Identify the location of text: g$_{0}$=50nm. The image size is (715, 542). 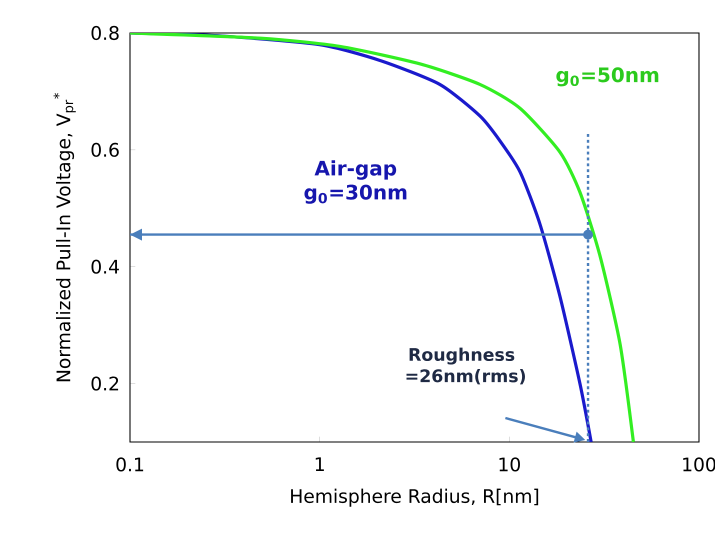
(607, 76).